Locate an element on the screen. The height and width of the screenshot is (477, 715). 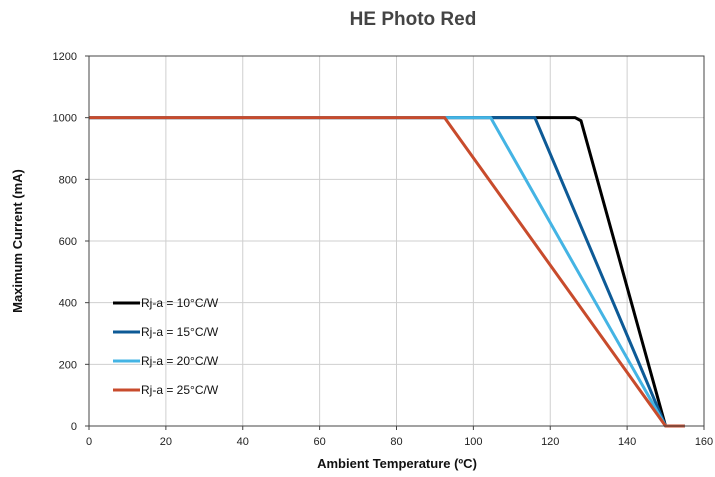
y-tick-label: 200 is located at coordinates (68, 365).